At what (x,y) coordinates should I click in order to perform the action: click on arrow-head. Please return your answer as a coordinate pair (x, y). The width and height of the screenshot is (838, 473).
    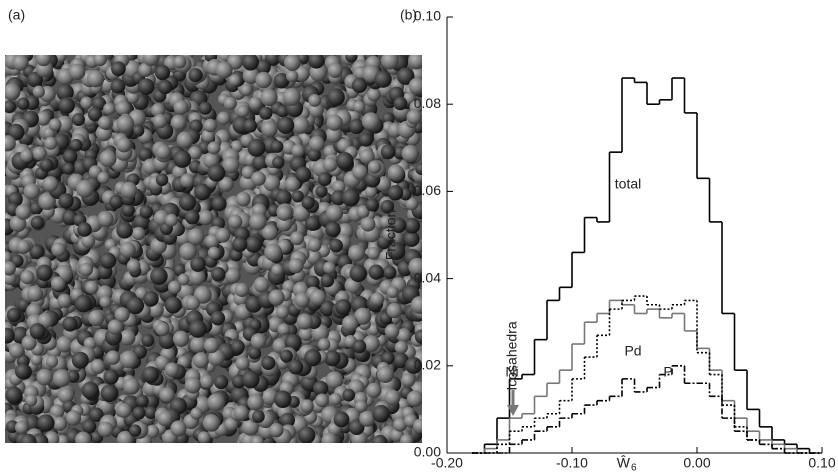
    Looking at the image, I should click on (513, 410).